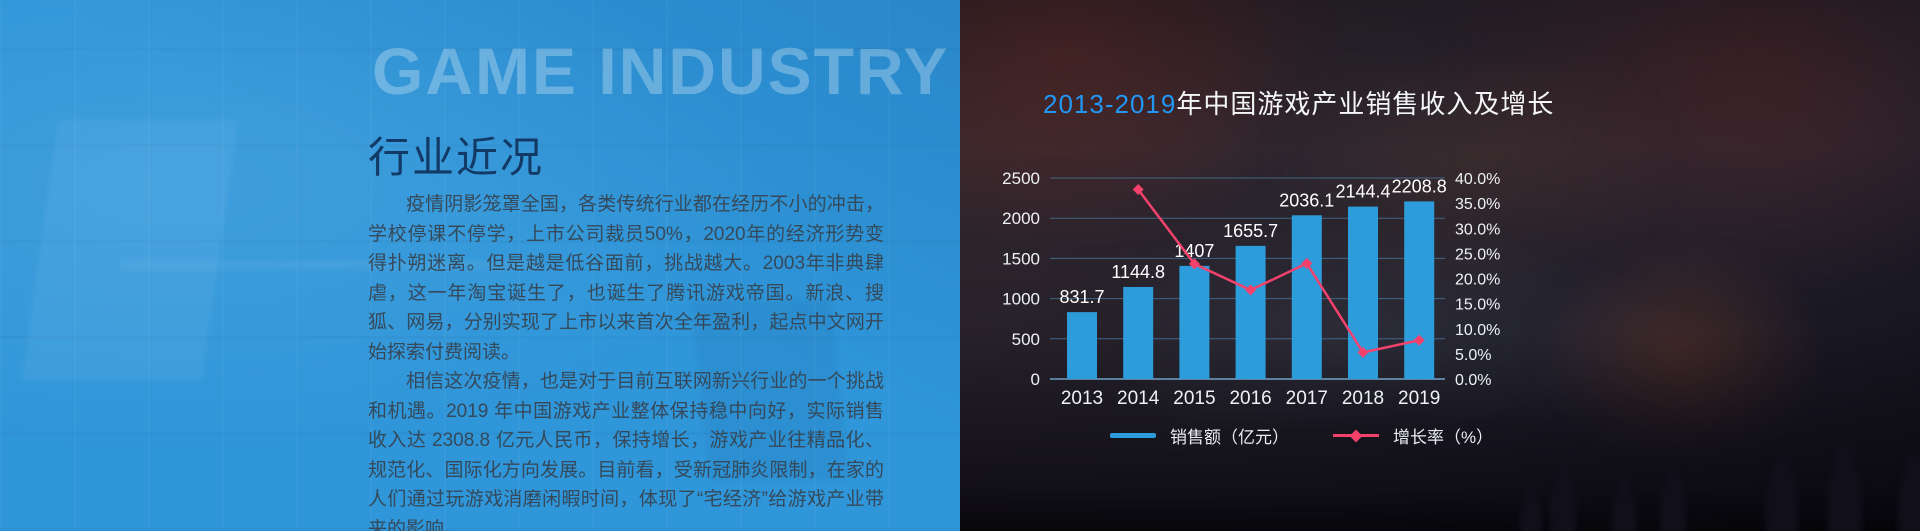 The width and height of the screenshot is (1920, 531). What do you see at coordinates (1307, 398) in the screenshot?
I see `x-tick-label: 2017` at bounding box center [1307, 398].